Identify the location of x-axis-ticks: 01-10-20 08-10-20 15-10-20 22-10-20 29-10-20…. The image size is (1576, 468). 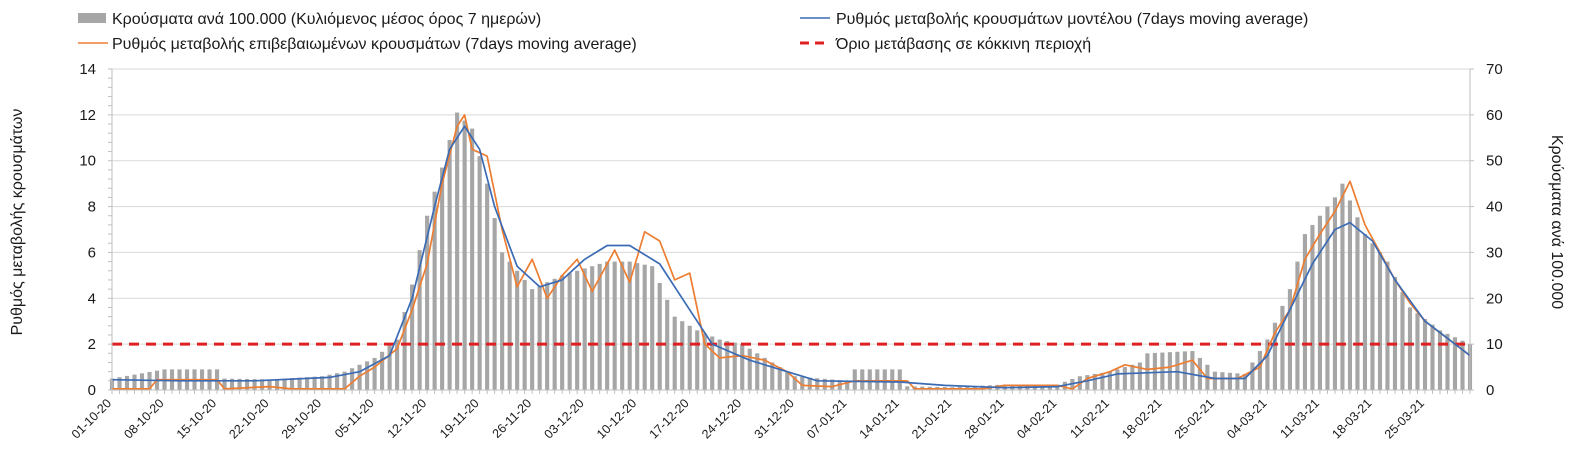
(748, 418).